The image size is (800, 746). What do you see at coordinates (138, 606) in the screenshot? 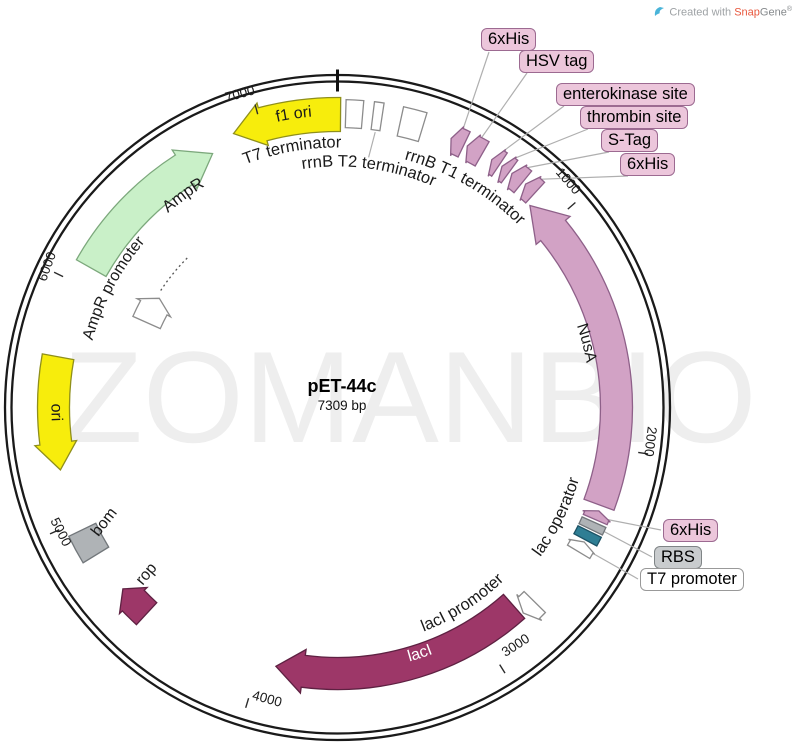
I see `rop-feature` at bounding box center [138, 606].